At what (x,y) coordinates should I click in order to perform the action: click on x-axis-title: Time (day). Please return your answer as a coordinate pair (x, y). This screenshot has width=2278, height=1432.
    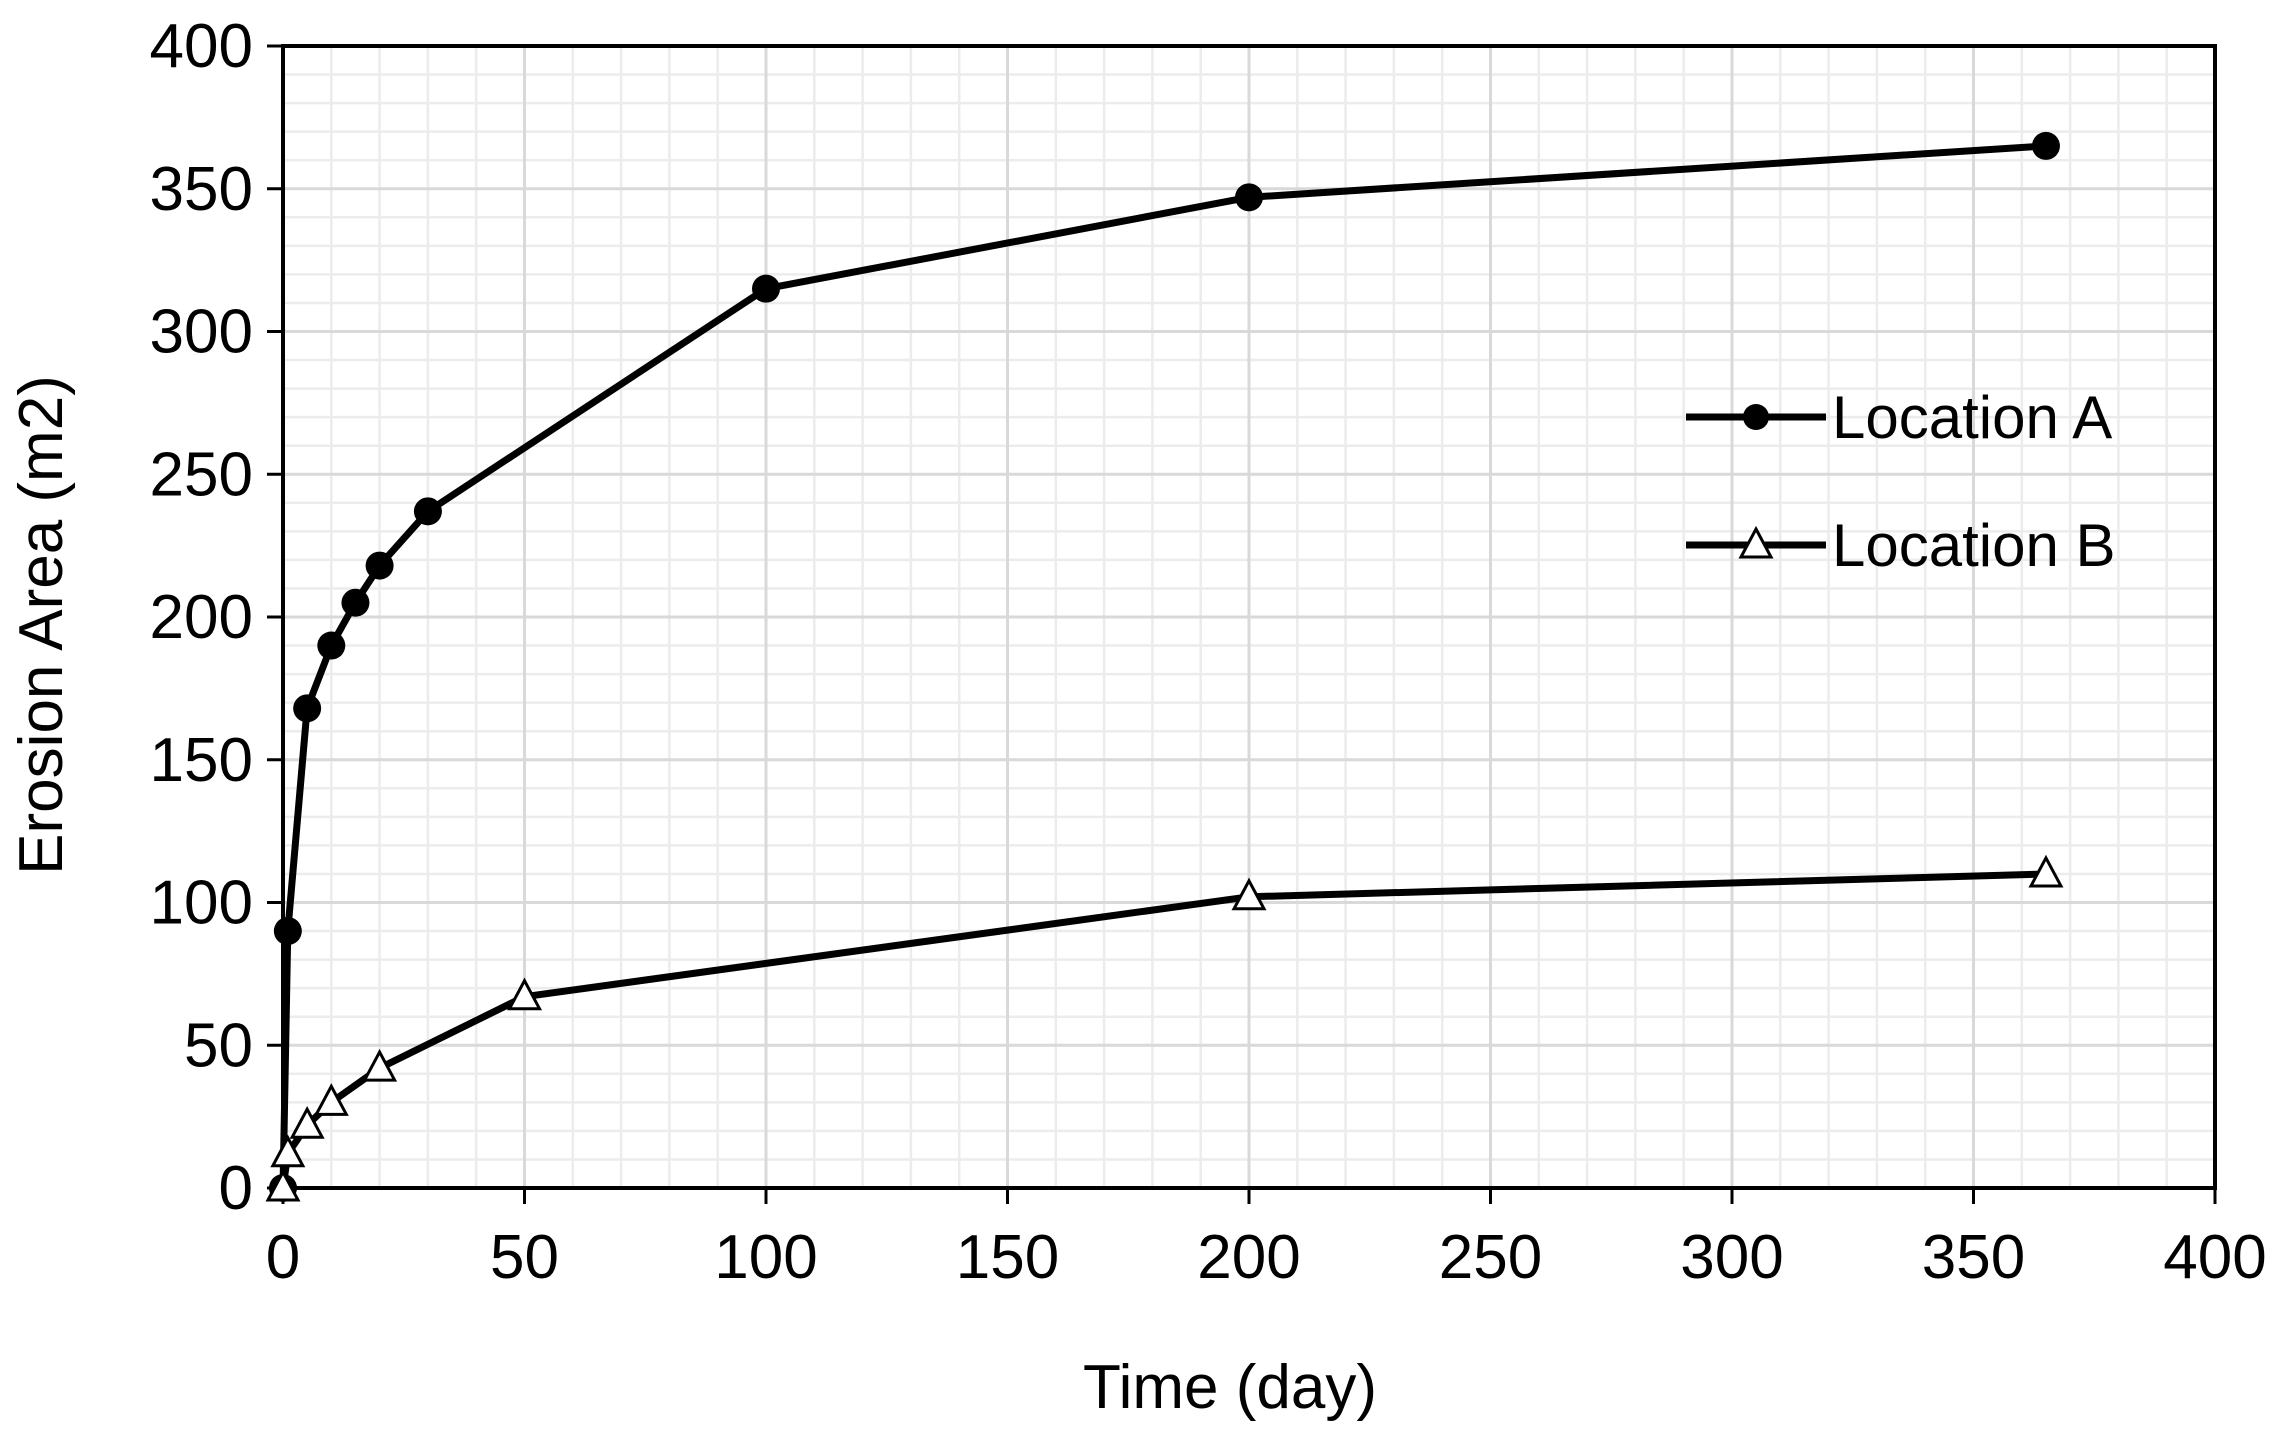
    Looking at the image, I should click on (1230, 1387).